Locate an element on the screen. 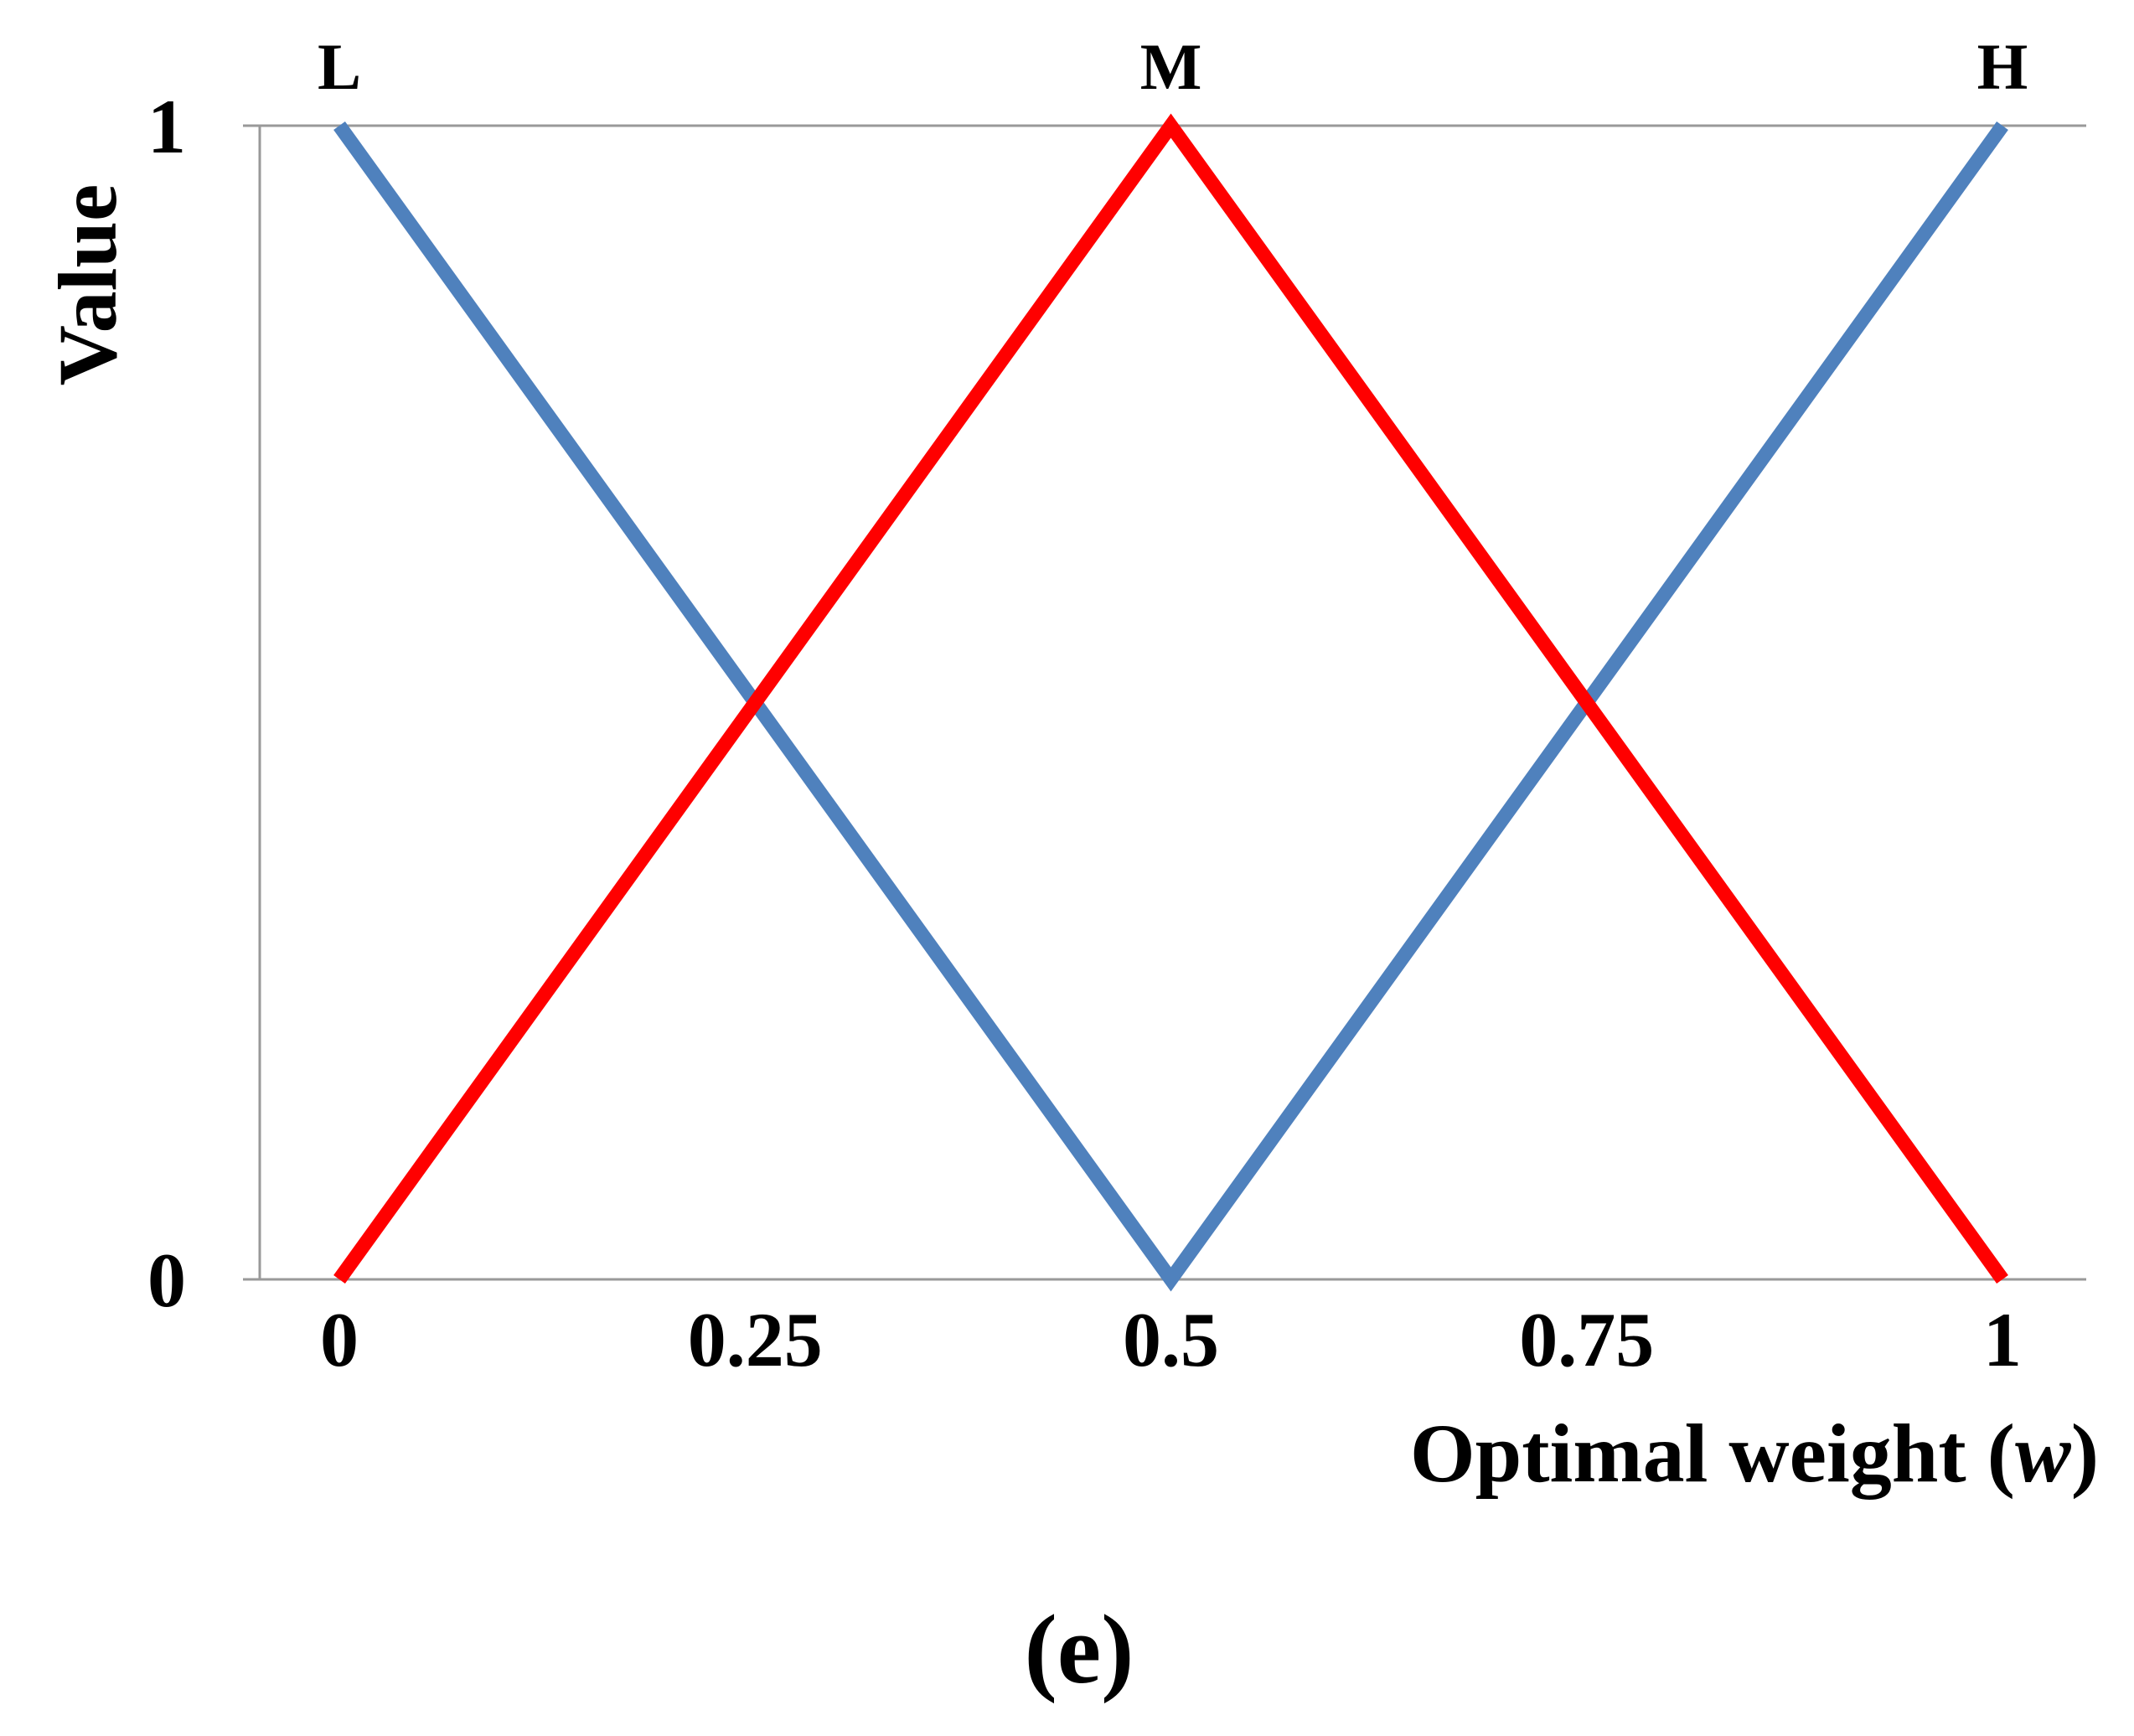 The width and height of the screenshot is (2134, 1736). y-tick-label: 0 is located at coordinates (167, 1280).